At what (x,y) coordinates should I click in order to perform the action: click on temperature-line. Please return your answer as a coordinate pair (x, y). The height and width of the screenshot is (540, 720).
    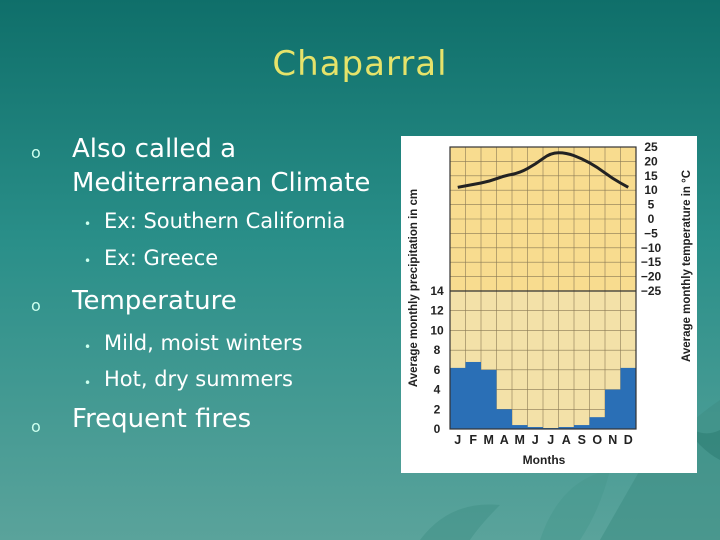
    Looking at the image, I should click on (543, 170).